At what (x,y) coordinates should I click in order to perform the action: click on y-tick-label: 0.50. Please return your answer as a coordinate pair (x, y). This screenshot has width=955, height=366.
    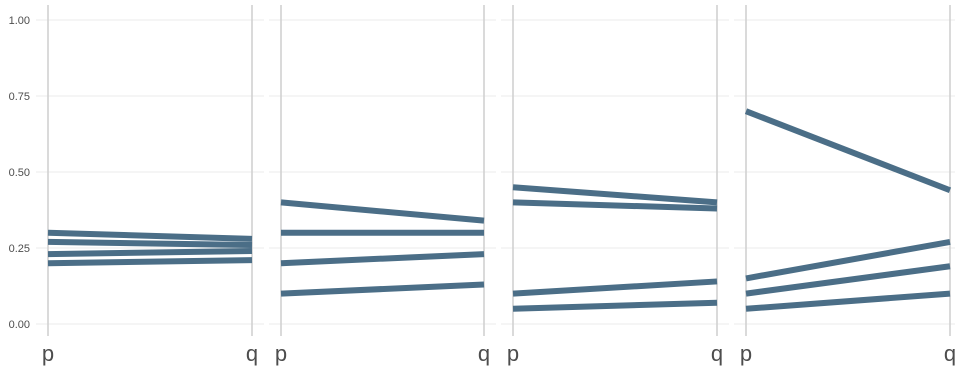
    Looking at the image, I should click on (19, 173).